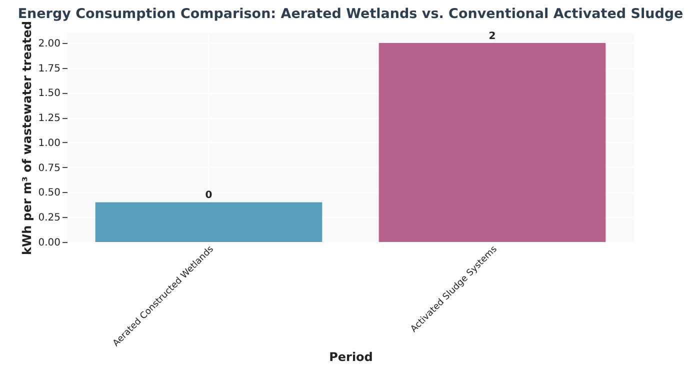 The width and height of the screenshot is (700, 369). What do you see at coordinates (49, 168) in the screenshot?
I see `y-tick-label: 0.75` at bounding box center [49, 168].